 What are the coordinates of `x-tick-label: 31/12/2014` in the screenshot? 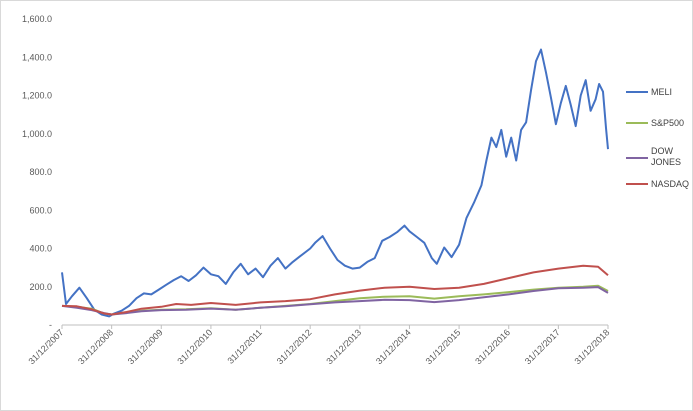 It's located at (393, 346).